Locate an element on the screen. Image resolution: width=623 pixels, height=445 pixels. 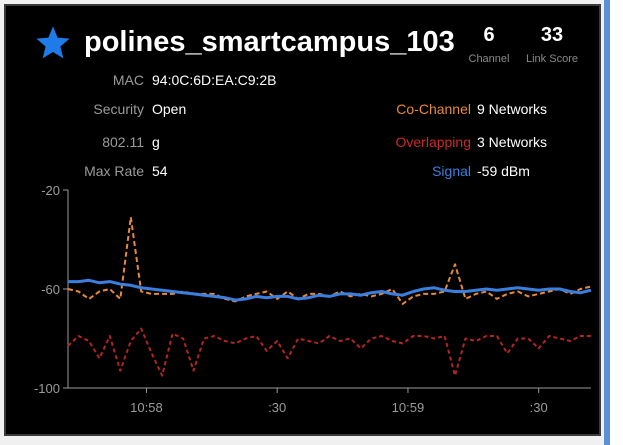
phy-mode-label: 802.11 is located at coordinates (123, 142).